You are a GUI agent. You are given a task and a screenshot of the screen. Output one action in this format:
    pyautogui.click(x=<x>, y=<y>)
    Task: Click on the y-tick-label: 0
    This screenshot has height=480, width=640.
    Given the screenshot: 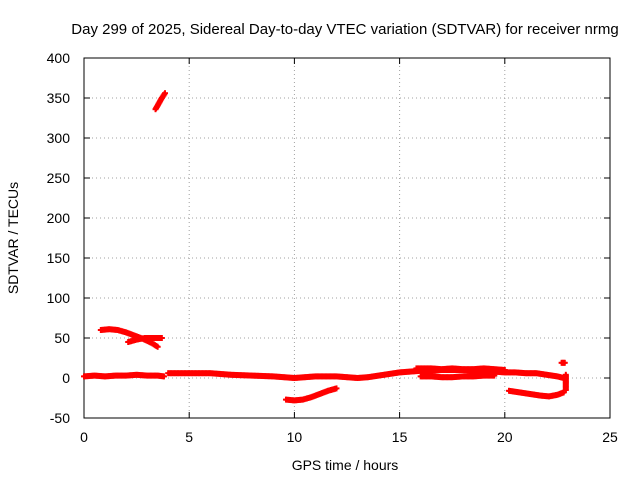 What is the action you would take?
    pyautogui.click(x=66, y=378)
    